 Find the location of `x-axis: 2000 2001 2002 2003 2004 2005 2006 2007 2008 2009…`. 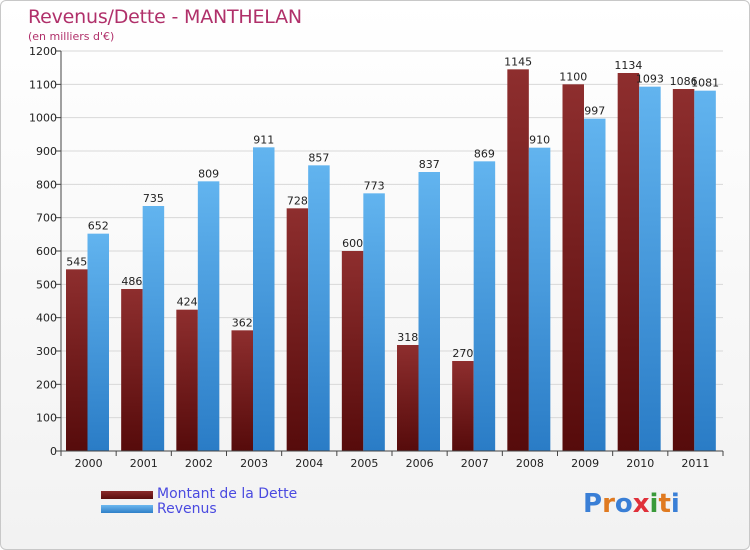

x-axis: 2000 2001 2002 2003 2004 2005 2006 2007 2008 2009… is located at coordinates (392, 460).